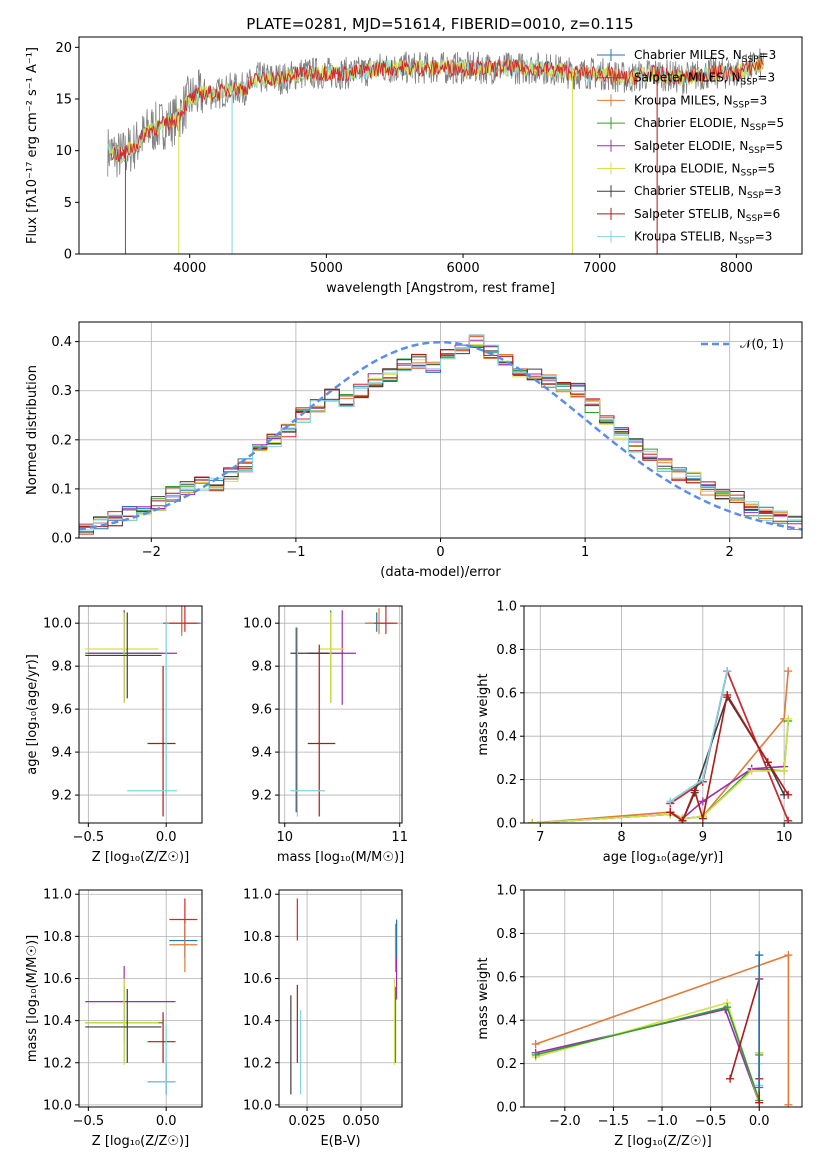  I want to click on y-tick-label: 10.4, so click(257, 1021).